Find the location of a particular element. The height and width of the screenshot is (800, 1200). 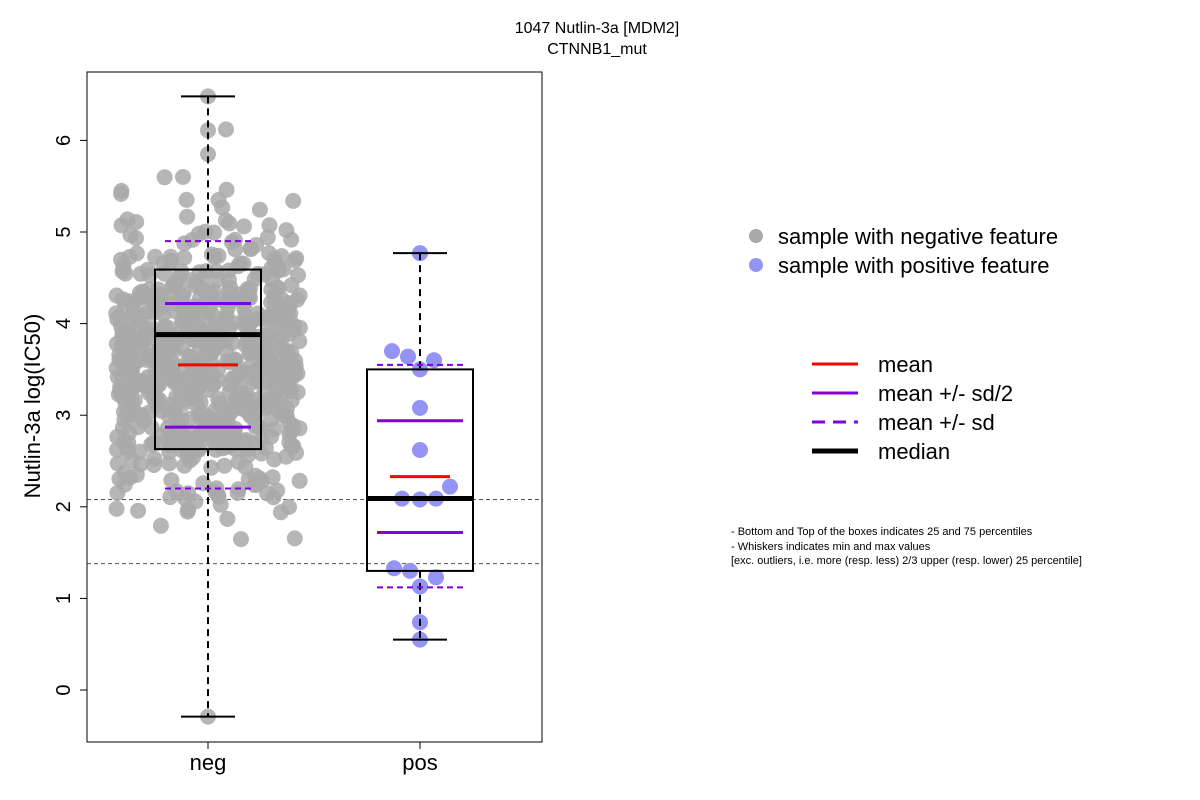

legend-marker is located at coordinates (756, 236).